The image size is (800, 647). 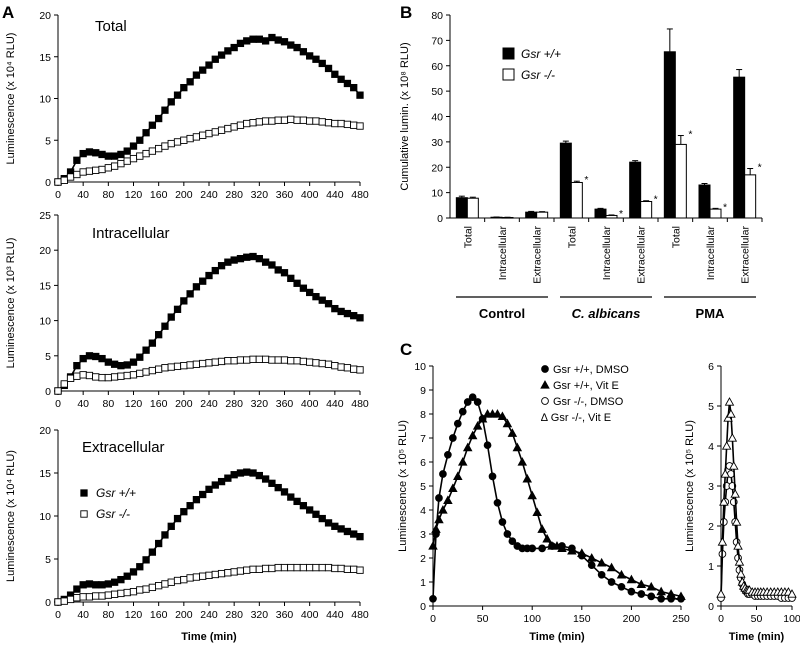 What do you see at coordinates (642, 255) in the screenshot?
I see `category-label: Extracellular` at bounding box center [642, 255].